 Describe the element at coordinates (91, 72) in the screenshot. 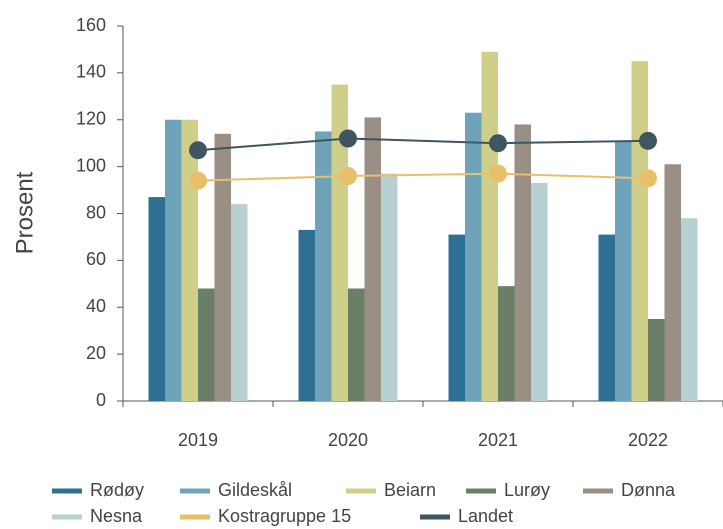

I see `y-tick-label: 140` at that location.